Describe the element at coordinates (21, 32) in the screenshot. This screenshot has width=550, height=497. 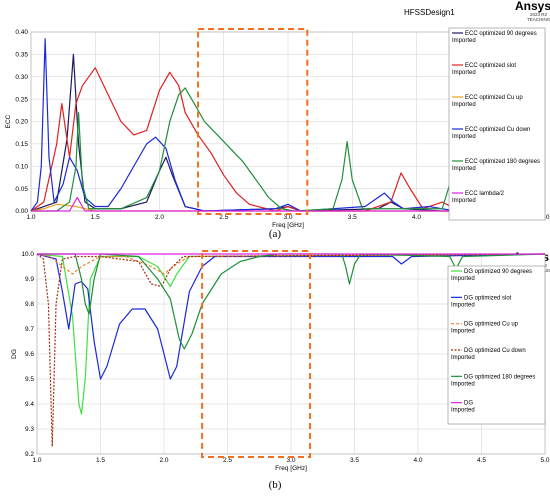
I see `y-tick-label: 0.40` at that location.